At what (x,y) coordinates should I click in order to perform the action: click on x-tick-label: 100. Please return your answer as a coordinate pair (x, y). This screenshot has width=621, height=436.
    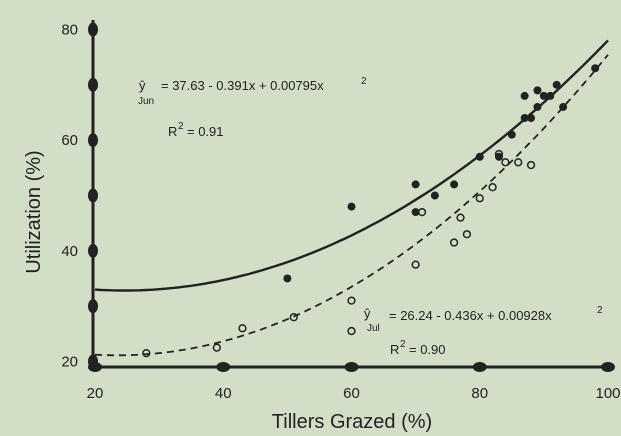
    Looking at the image, I should click on (607, 393).